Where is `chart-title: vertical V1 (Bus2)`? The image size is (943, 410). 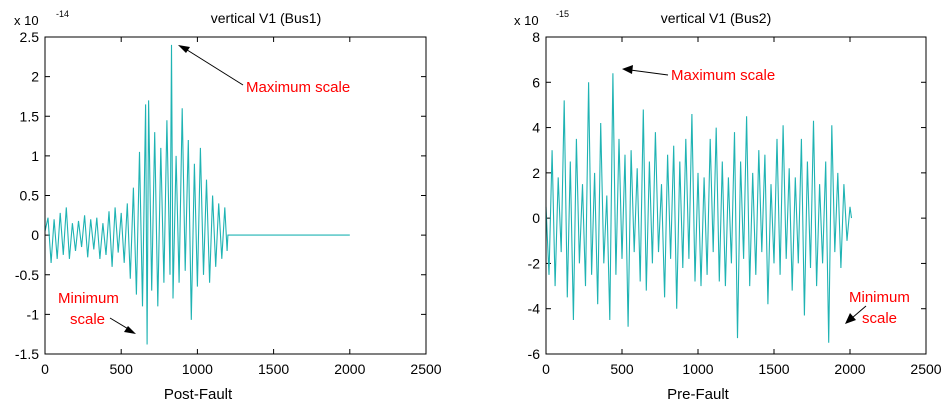
chart-title: vertical V1 (Bus2) is located at coordinates (716, 18).